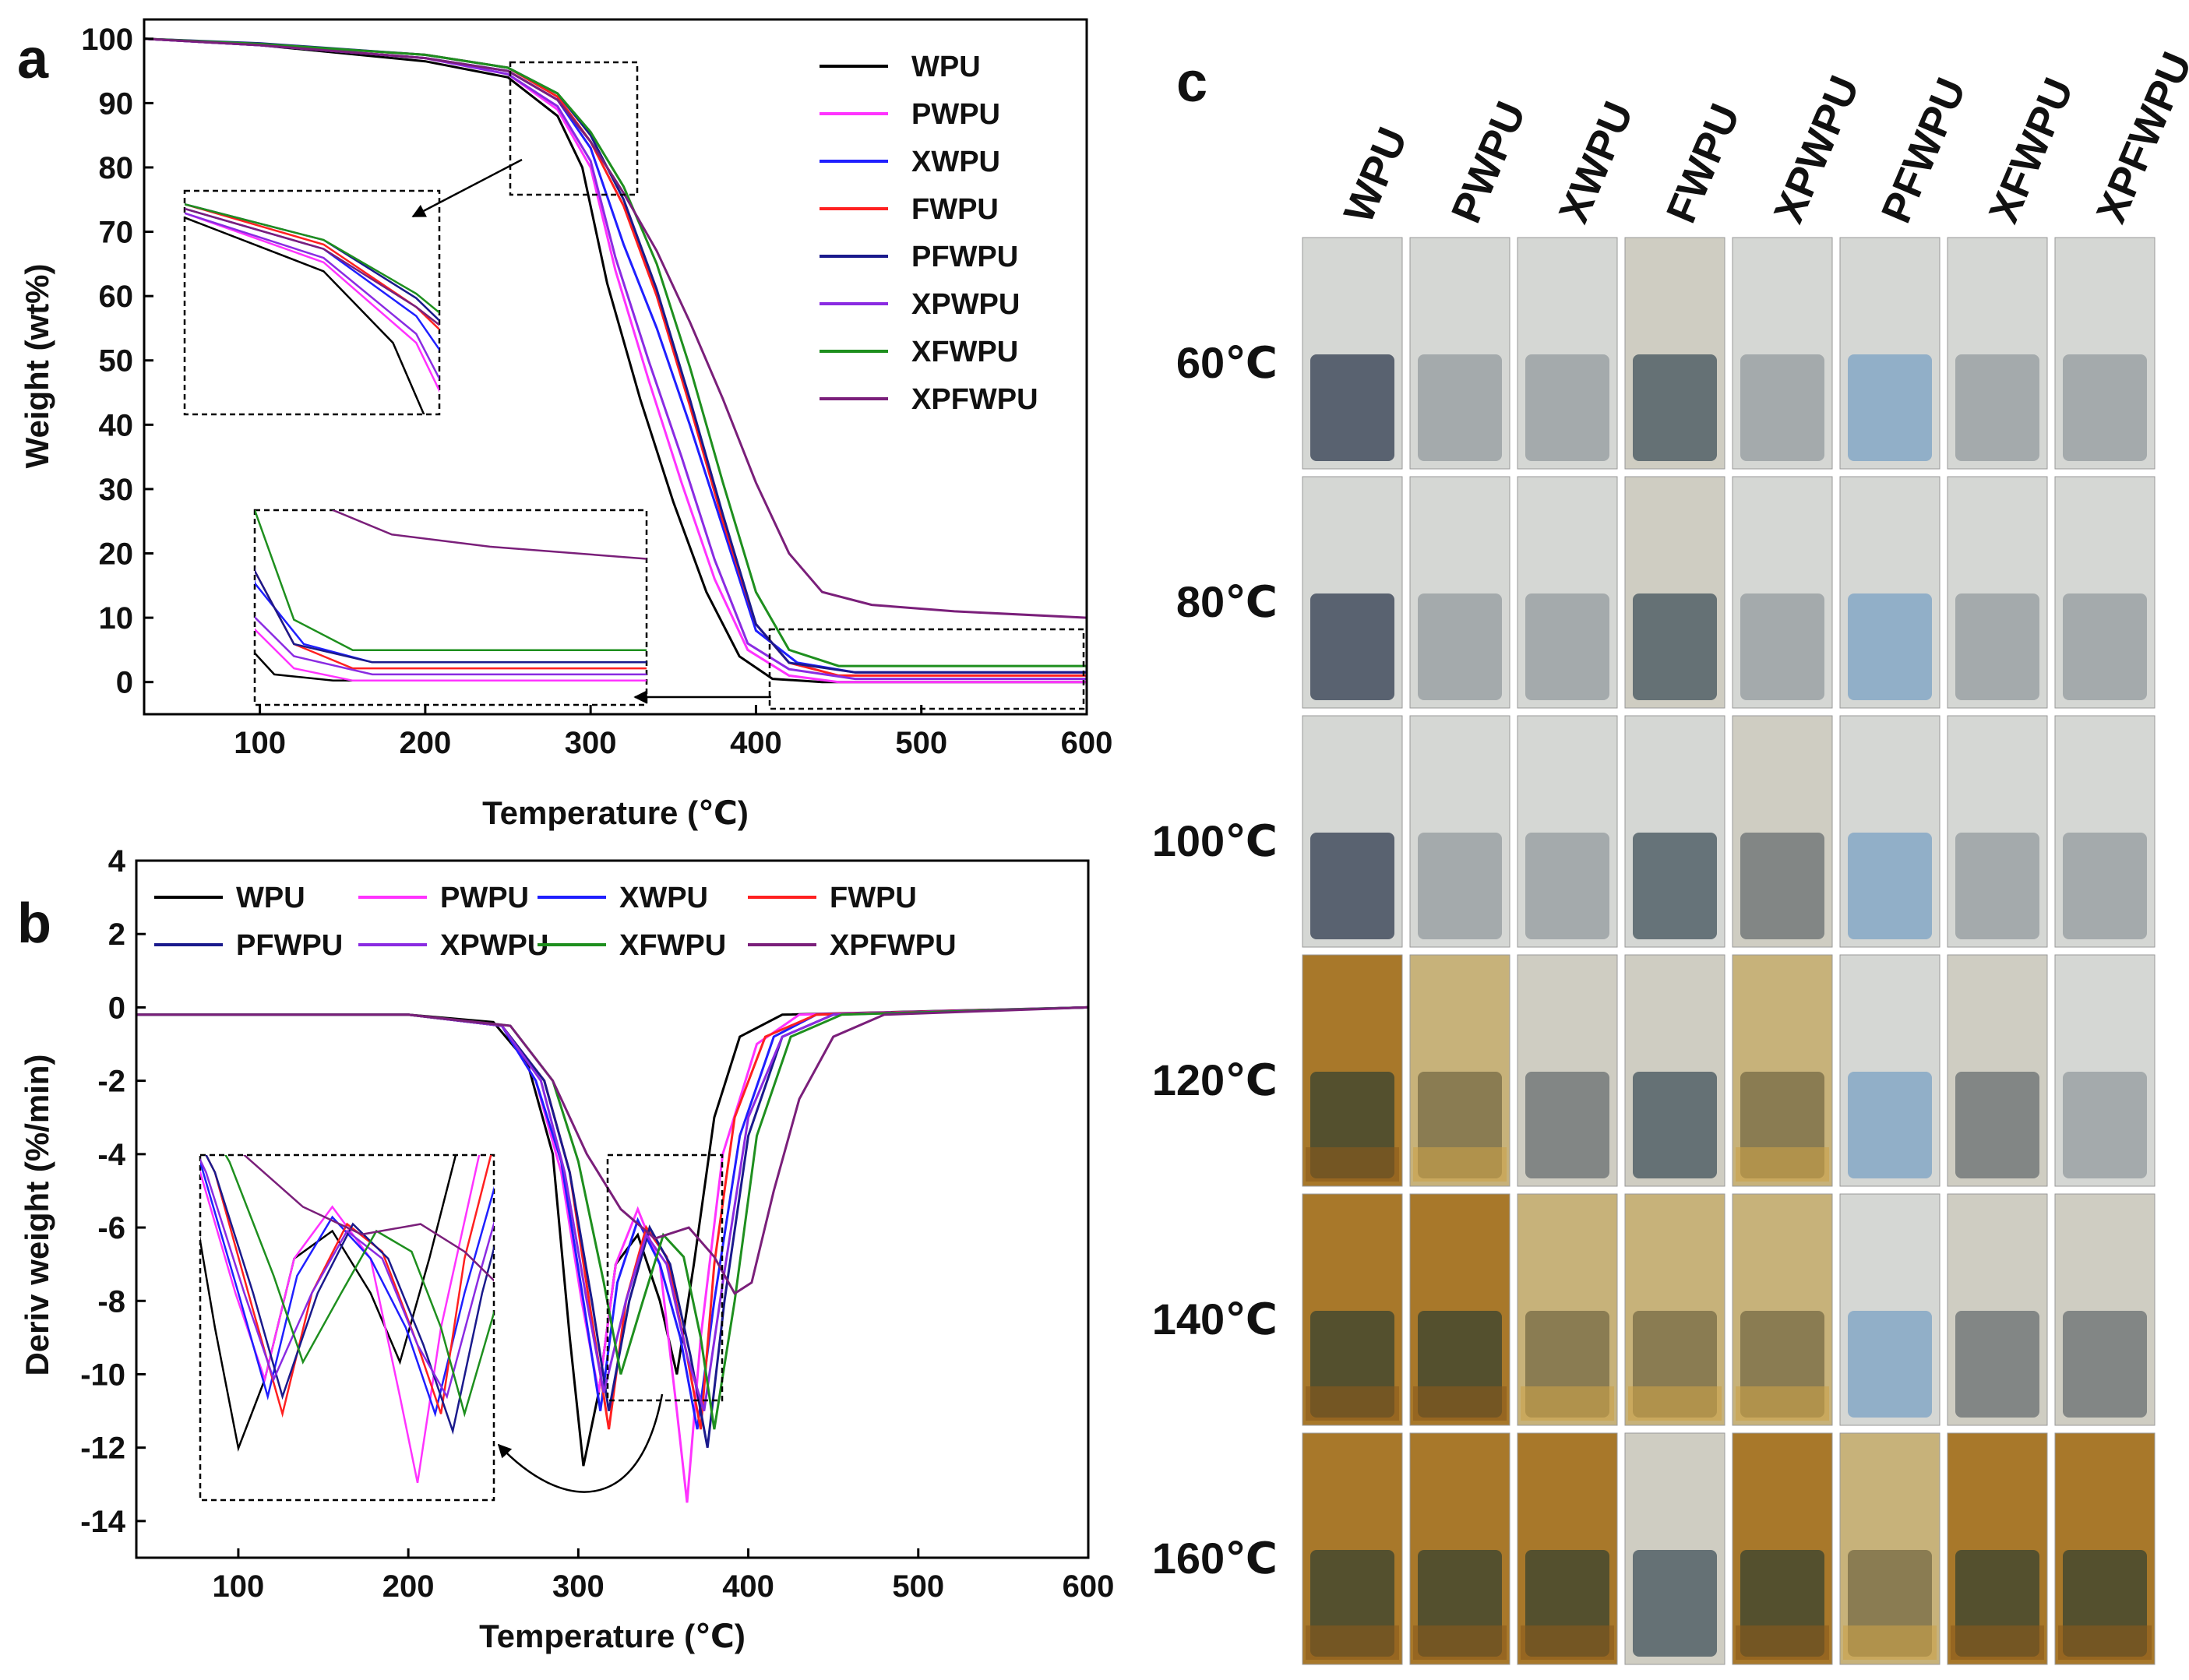  I want to click on photo-cell-xpwpu-160-, so click(1782, 1548).